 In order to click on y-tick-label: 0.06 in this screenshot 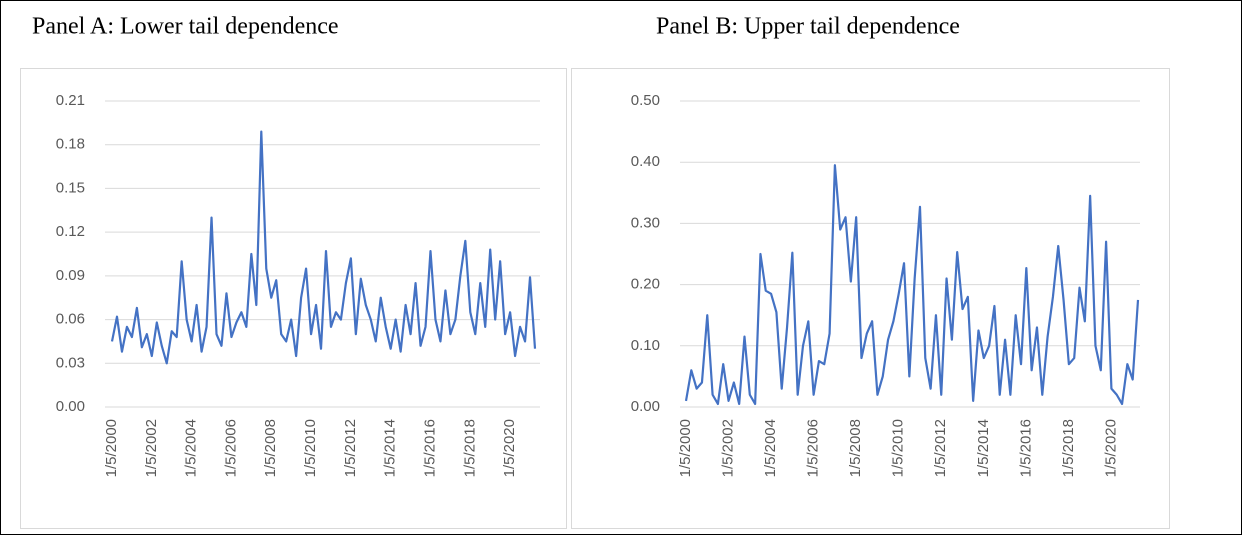, I will do `click(70, 319)`.